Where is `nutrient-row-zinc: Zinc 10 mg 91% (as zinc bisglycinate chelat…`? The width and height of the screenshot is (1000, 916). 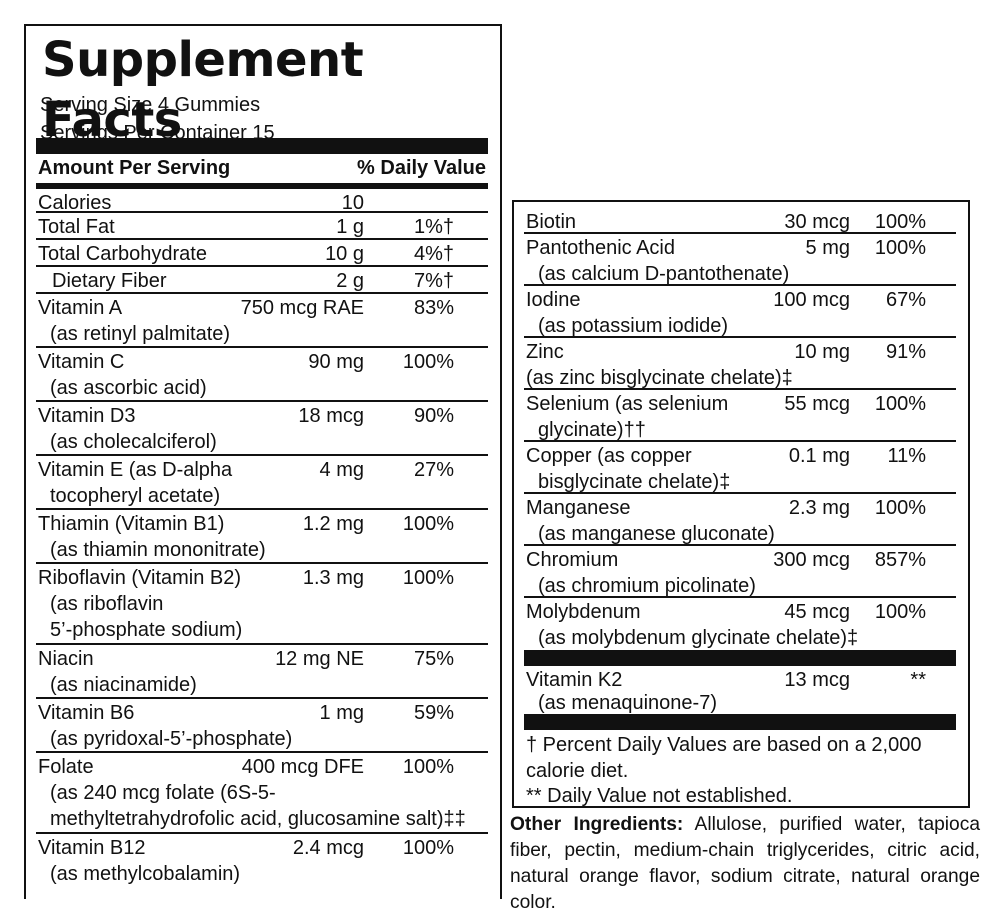 nutrient-row-zinc: Zinc 10 mg 91% (as zinc bisglycinate chelat… is located at coordinates (740, 364).